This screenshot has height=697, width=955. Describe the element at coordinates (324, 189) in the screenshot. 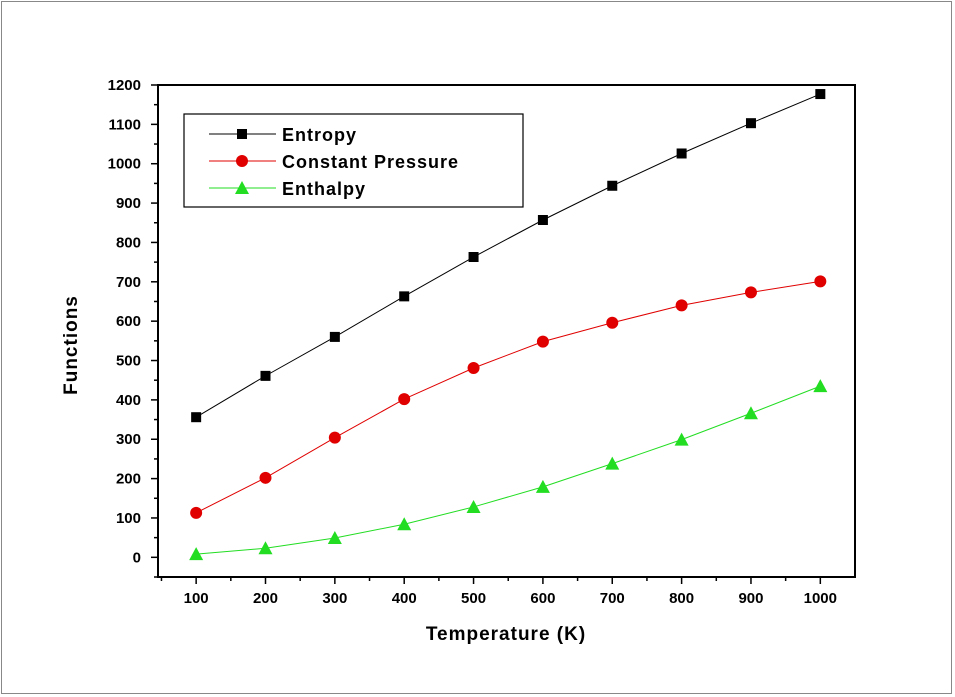

I see `legend-label-enthalpy: Enthalpy` at that location.